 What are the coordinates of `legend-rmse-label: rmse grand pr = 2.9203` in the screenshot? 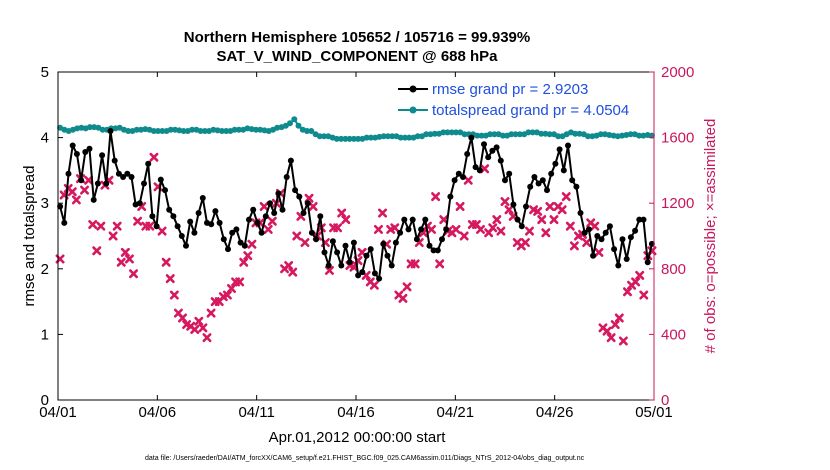 It's located at (510, 89).